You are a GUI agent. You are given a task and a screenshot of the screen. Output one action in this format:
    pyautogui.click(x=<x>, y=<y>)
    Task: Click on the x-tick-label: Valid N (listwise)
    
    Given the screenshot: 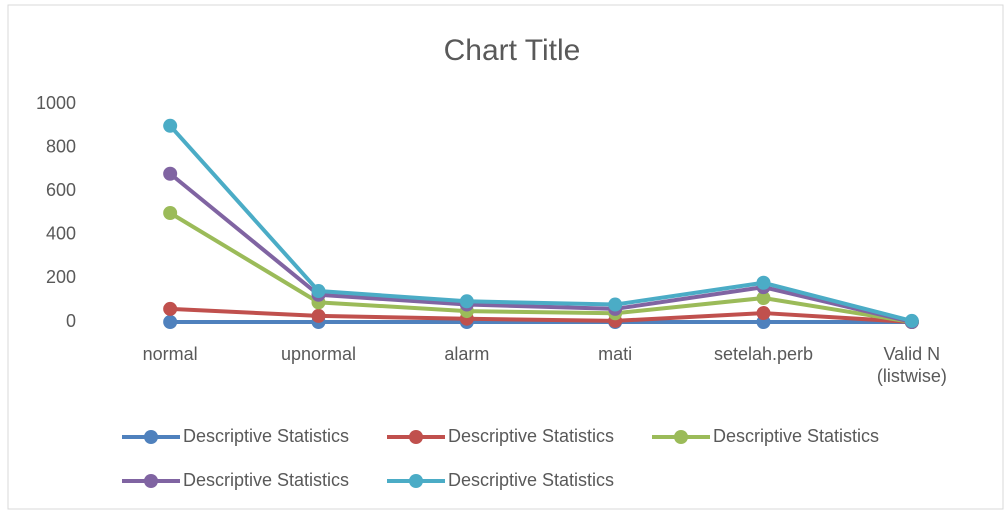 What is the action you would take?
    pyautogui.click(x=911, y=365)
    